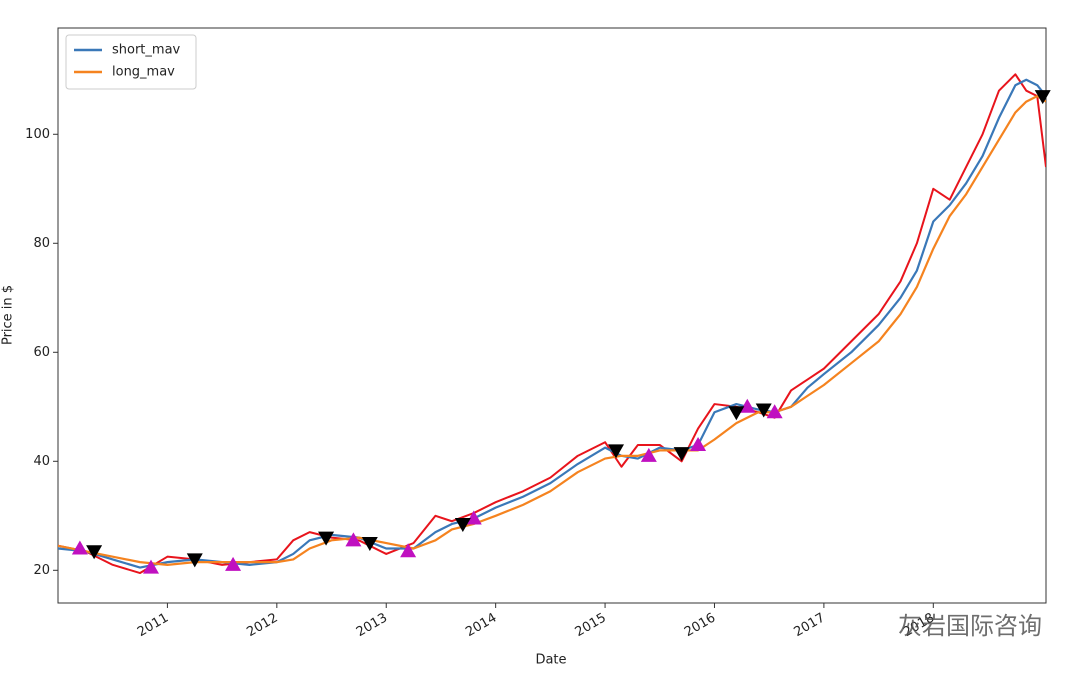  I want to click on y-tick-label: 80, so click(41, 243).